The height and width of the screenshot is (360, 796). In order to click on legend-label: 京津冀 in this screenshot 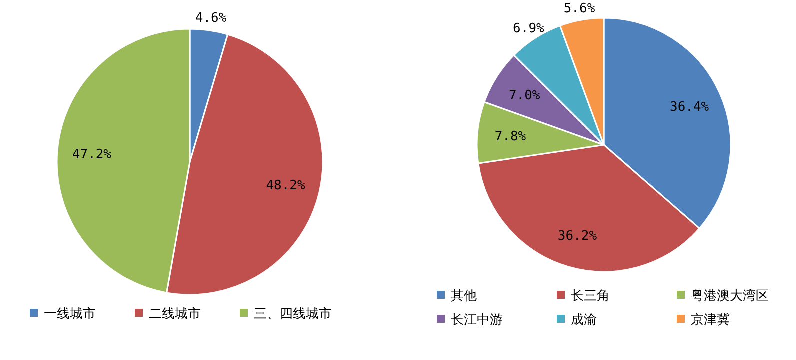, I will do `click(710, 320)`.